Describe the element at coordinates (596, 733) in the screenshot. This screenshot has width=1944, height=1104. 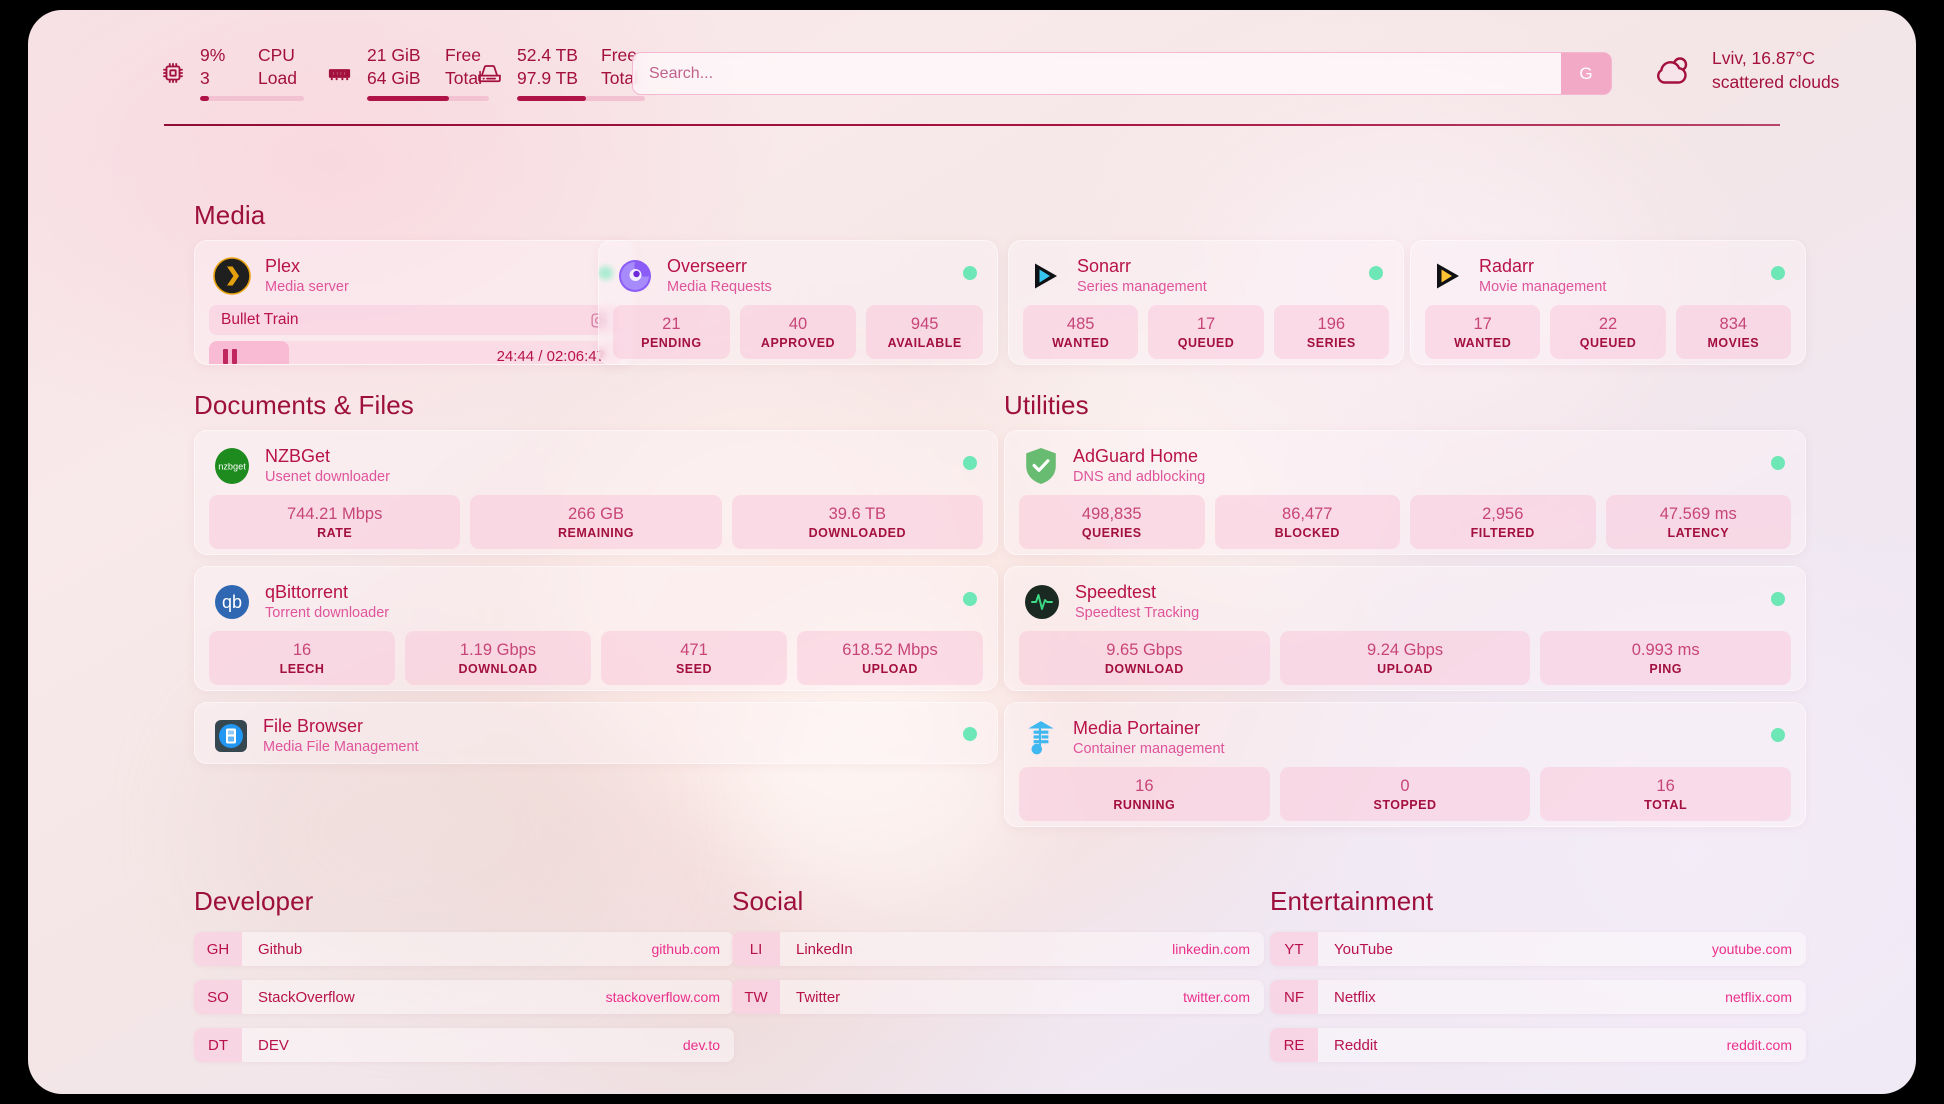
I see `service-card-file-browser: File Browser Media File Management` at that location.